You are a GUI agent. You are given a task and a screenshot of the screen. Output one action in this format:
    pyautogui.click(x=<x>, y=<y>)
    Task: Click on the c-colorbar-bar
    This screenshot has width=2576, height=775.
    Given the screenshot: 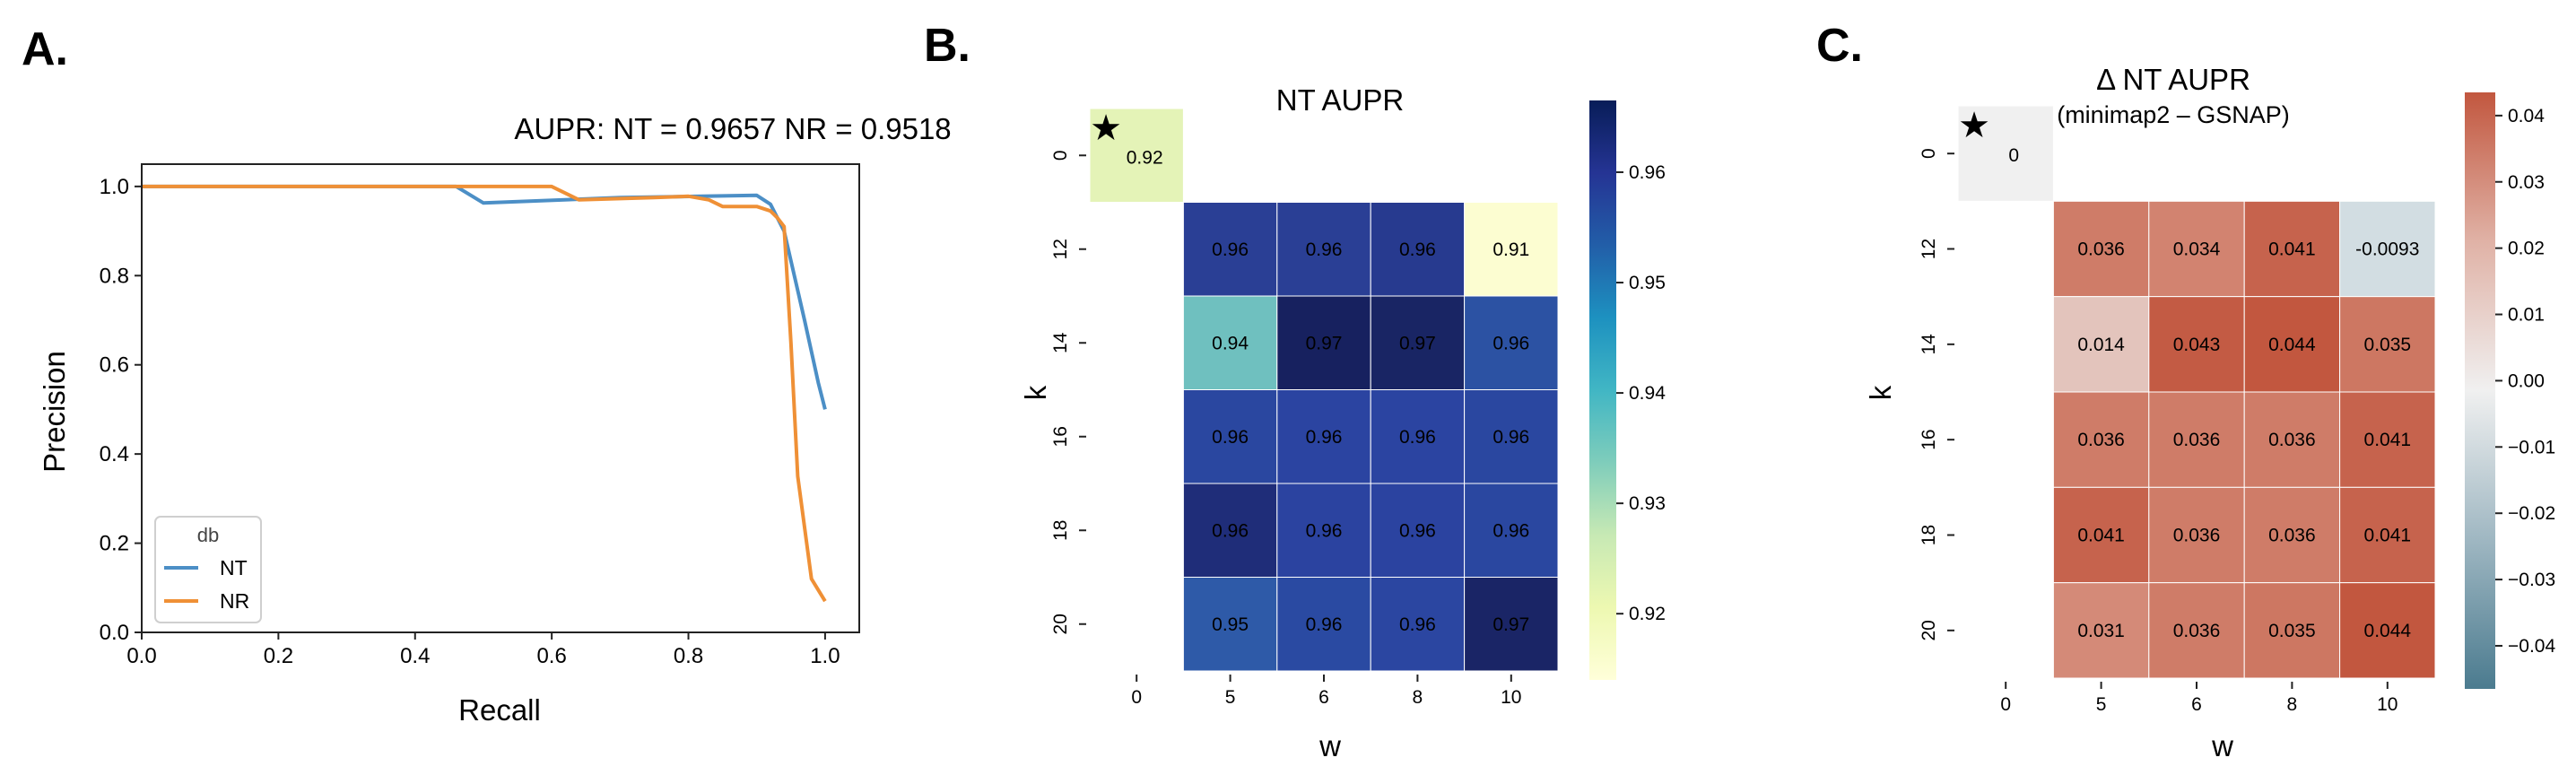 What is the action you would take?
    pyautogui.click(x=2480, y=390)
    